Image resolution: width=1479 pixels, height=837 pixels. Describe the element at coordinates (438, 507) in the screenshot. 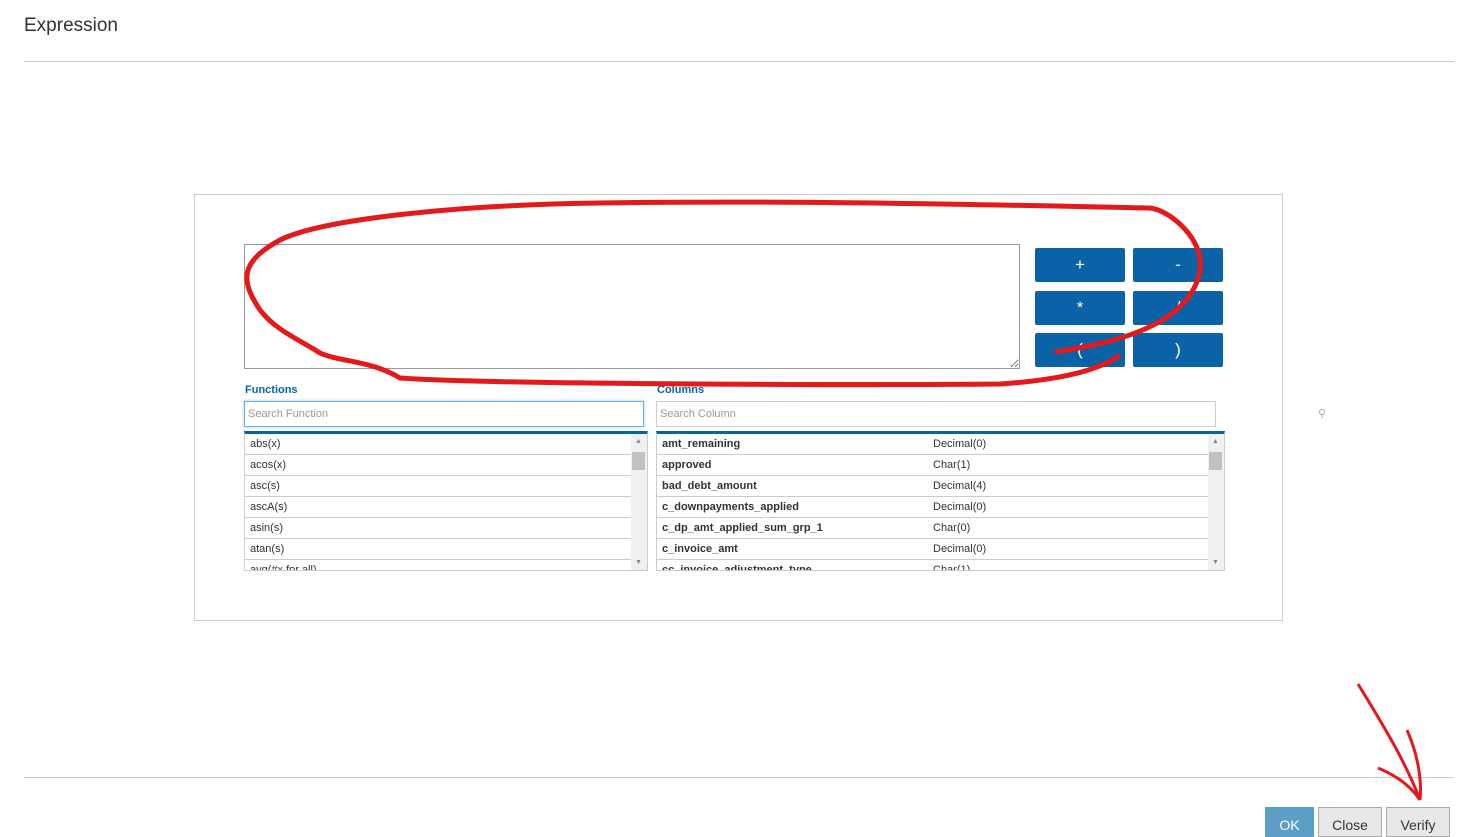

I see `function-item: ascA(s)` at that location.